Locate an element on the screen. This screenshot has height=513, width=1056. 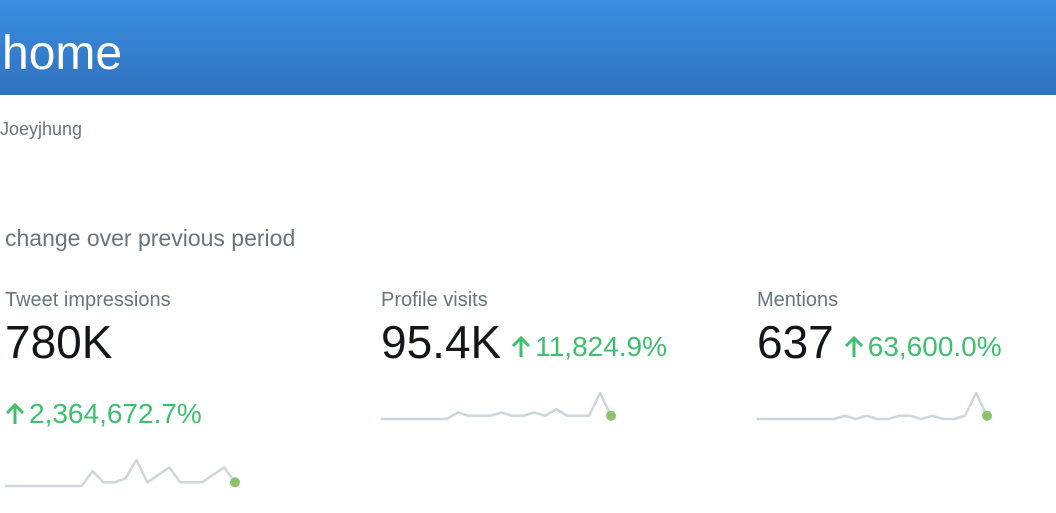
metric-card: Profile visits 95.4K 11,824.9% is located at coordinates (561, 399).